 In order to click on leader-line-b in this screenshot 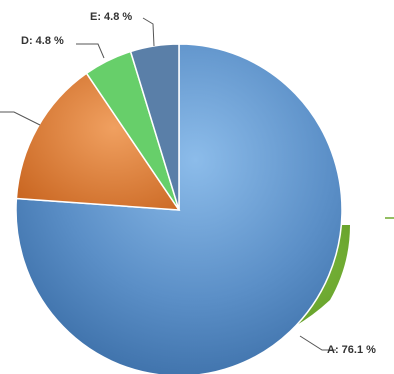, I will do `click(20, 118)`.